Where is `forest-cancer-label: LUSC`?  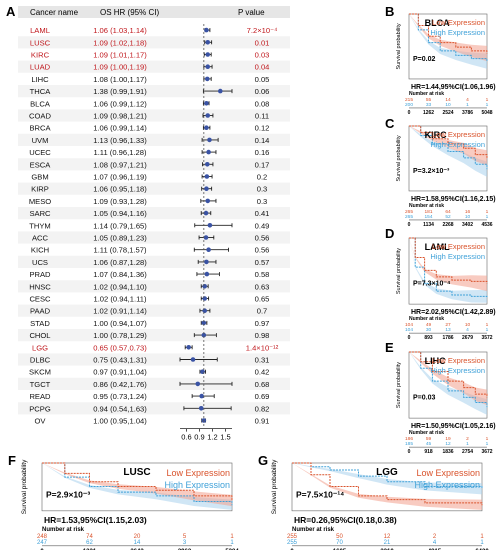 forest-cancer-label: LUSC is located at coordinates (40, 42).